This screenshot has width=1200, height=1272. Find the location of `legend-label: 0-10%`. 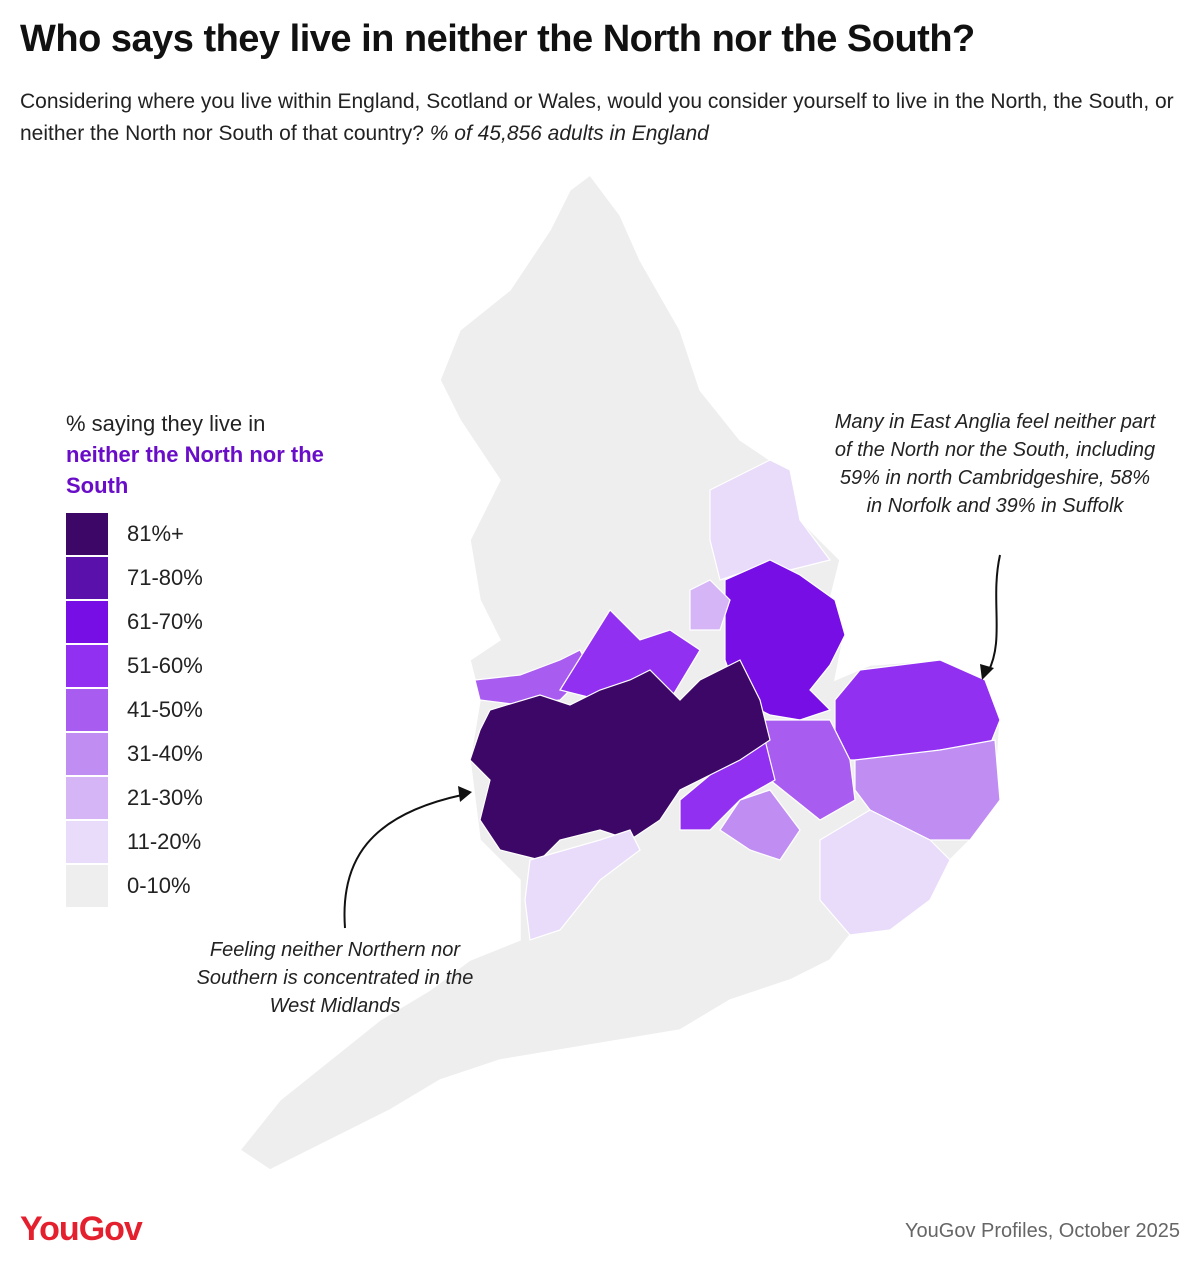

legend-label: 0-10% is located at coordinates (159, 885).